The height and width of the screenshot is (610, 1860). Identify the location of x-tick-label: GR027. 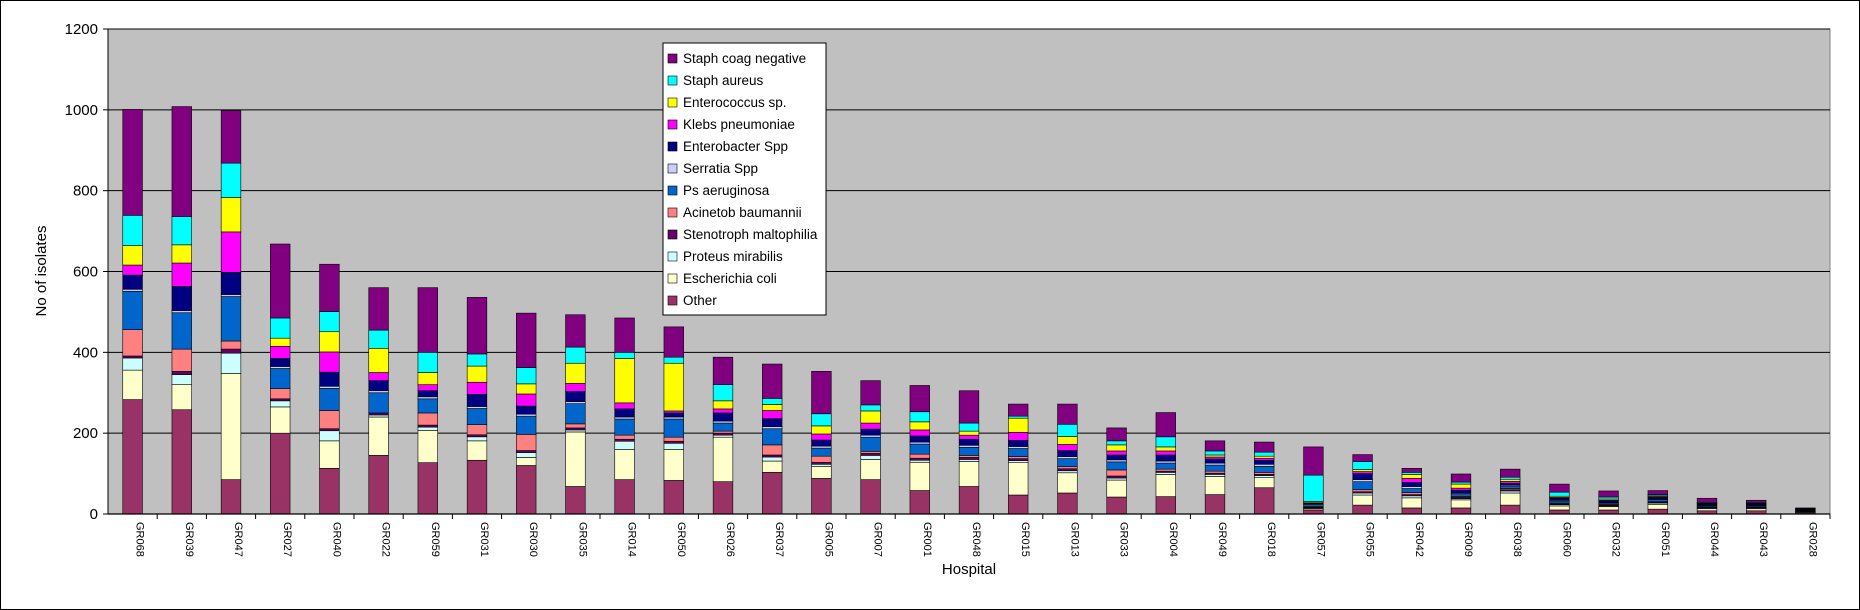
(287, 539).